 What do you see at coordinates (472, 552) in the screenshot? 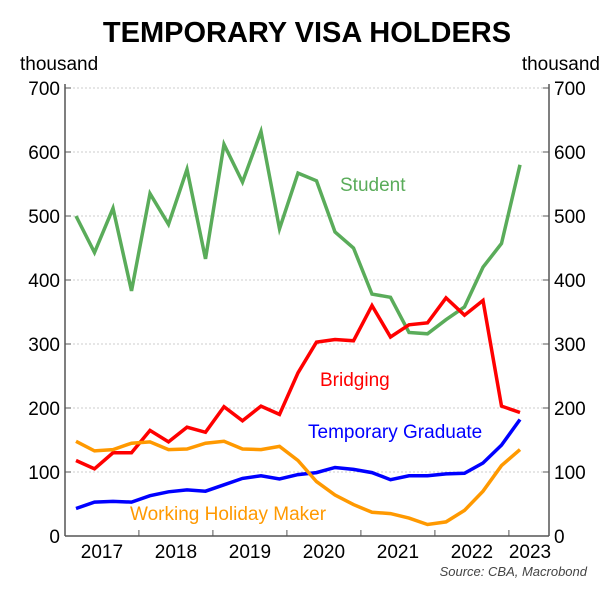
I see `x-tick-label: 2022` at bounding box center [472, 552].